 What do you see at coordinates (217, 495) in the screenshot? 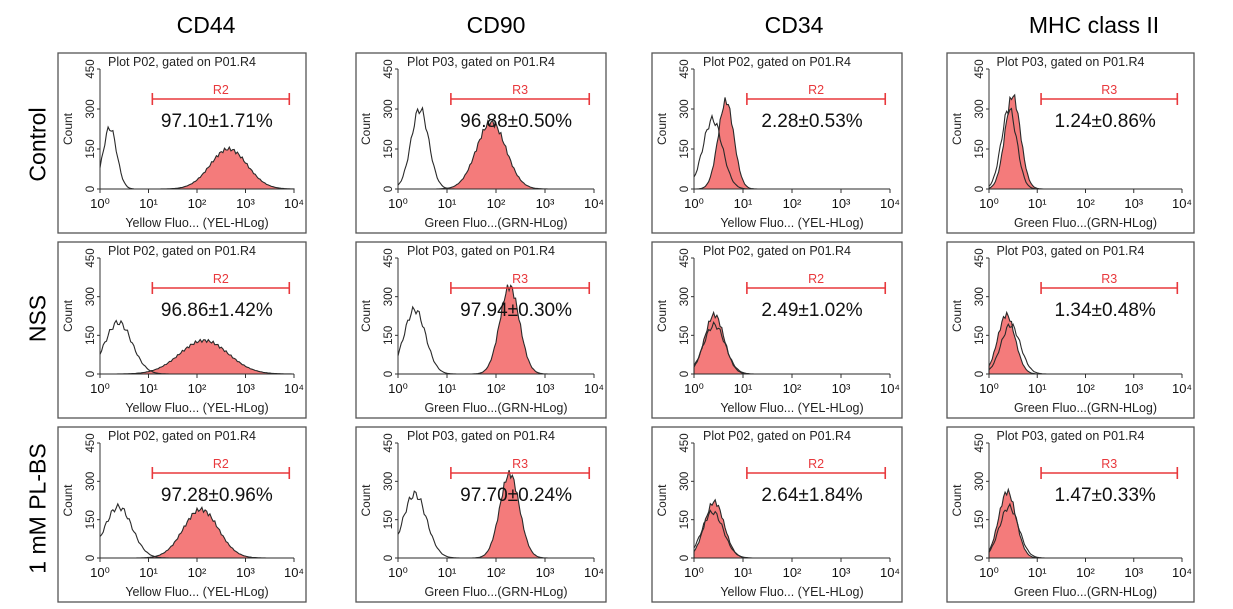
I see `percentage-label: 97.28±0.96%` at bounding box center [217, 495].